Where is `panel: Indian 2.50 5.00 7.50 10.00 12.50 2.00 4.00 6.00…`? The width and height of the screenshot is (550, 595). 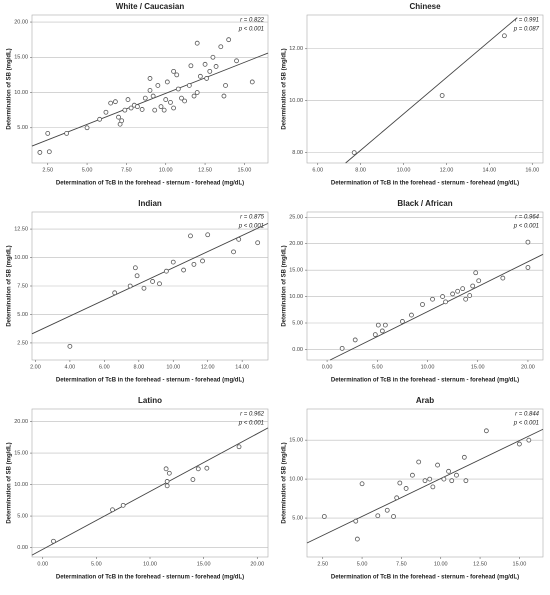 panel: Indian 2.50 5.00 7.50 10.00 12.50 2.00 4.00 6.00… is located at coordinates (138, 291).